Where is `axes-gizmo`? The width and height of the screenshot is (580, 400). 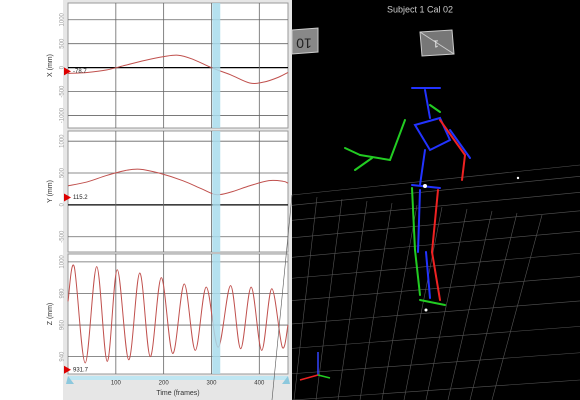 axes-gizmo is located at coordinates (315, 366).